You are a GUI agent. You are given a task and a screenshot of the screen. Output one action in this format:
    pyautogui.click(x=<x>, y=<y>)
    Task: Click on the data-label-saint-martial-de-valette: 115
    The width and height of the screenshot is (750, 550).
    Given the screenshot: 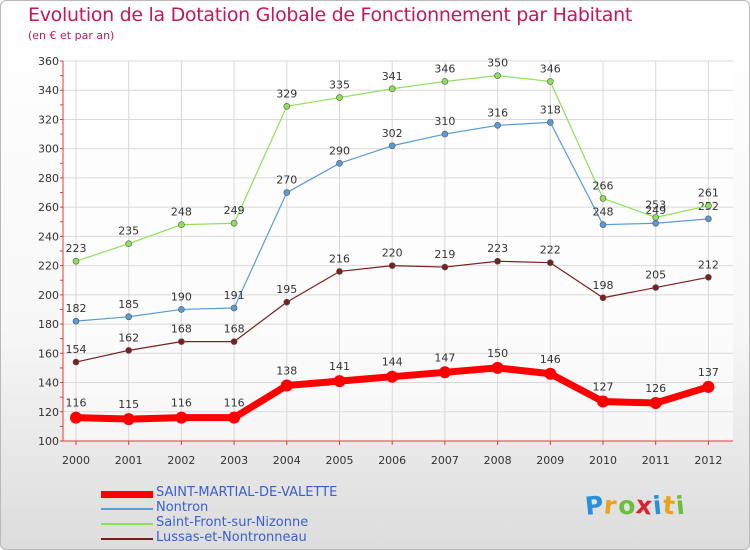 What is the action you would take?
    pyautogui.click(x=128, y=404)
    